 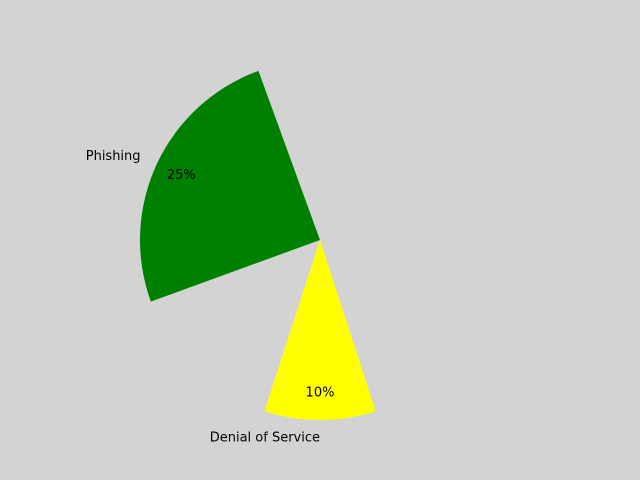 I want to click on pie-slice-phishing, so click(x=229, y=186).